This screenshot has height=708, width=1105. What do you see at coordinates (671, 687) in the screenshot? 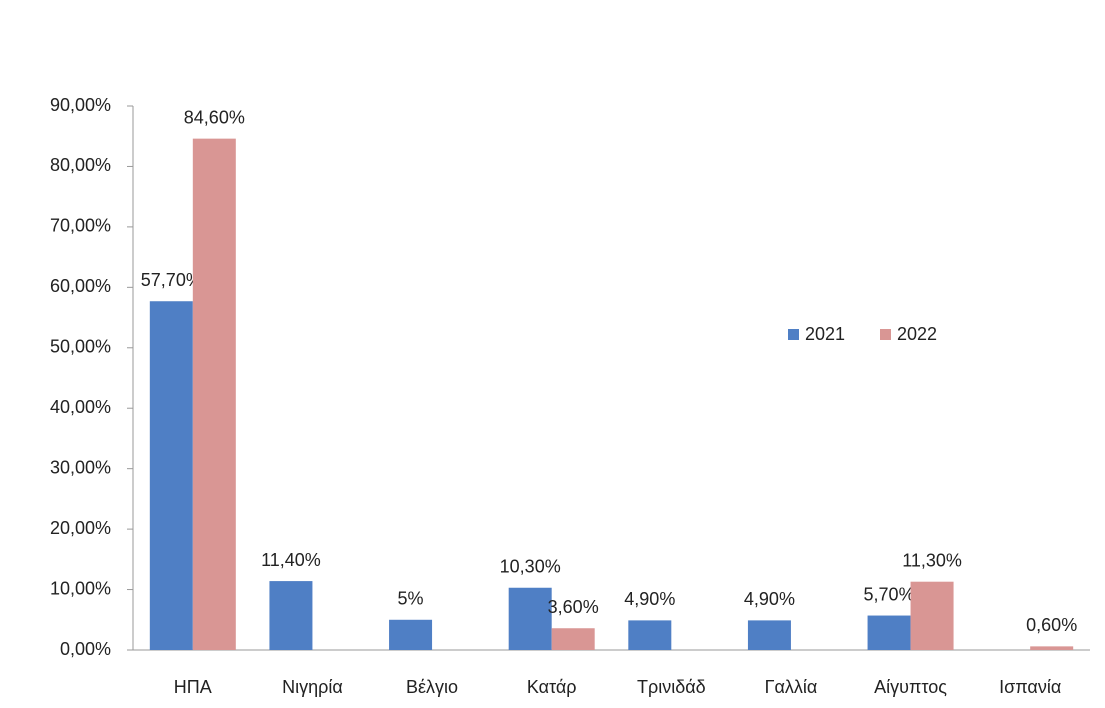
I see `x-tick-label: Τρινιδάδ` at bounding box center [671, 687].